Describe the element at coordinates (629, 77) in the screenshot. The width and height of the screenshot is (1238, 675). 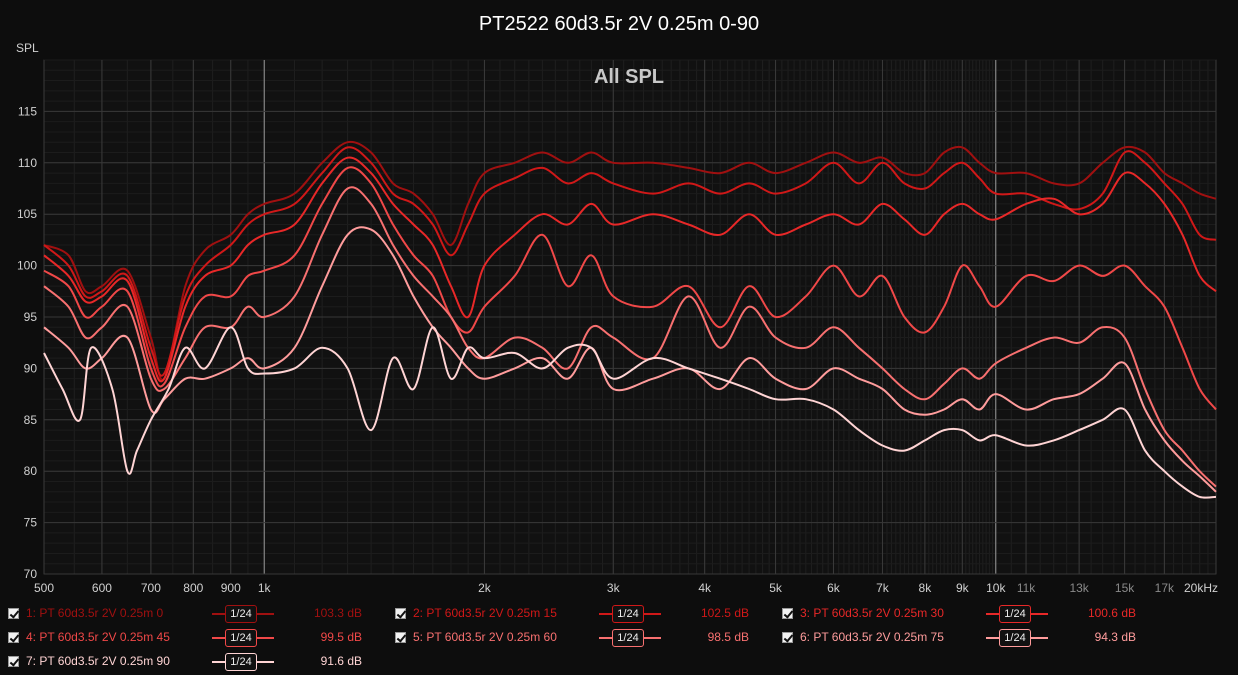
I see `plot-label: All SPL` at that location.